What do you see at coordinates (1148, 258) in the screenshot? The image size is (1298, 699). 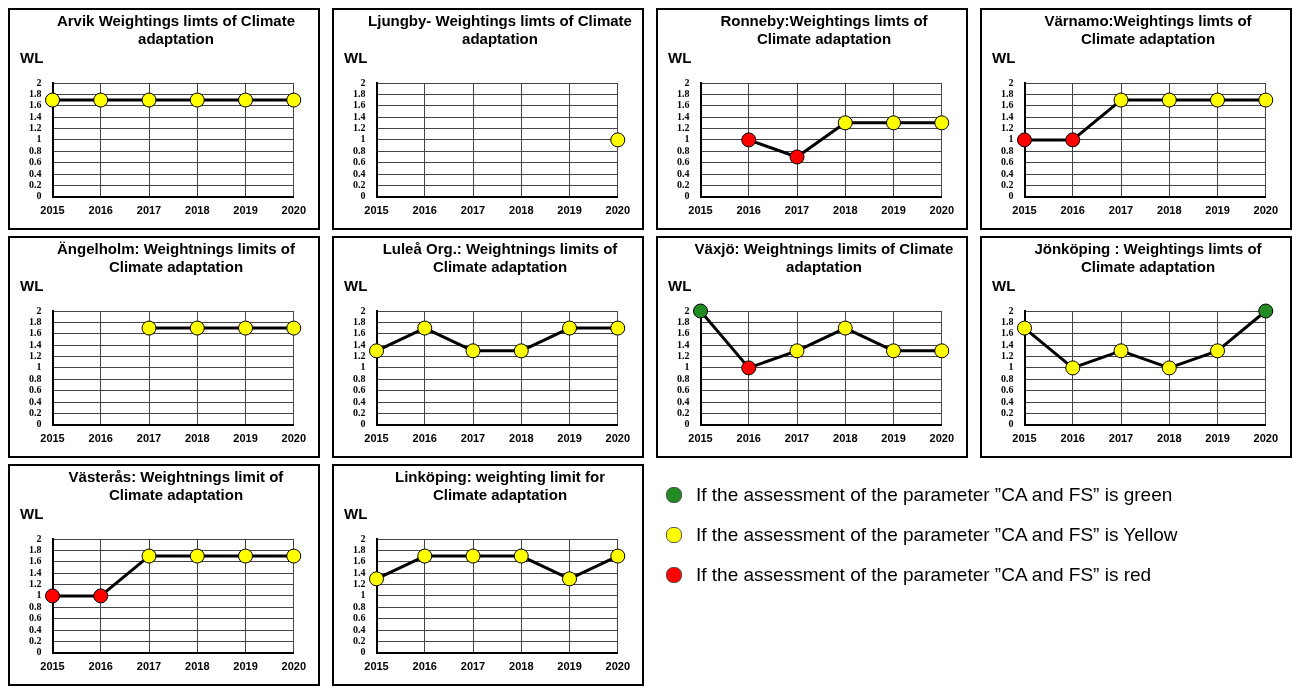 I see `chart-title: Jönköping : Weightings limts of Climate adaptation` at bounding box center [1148, 258].